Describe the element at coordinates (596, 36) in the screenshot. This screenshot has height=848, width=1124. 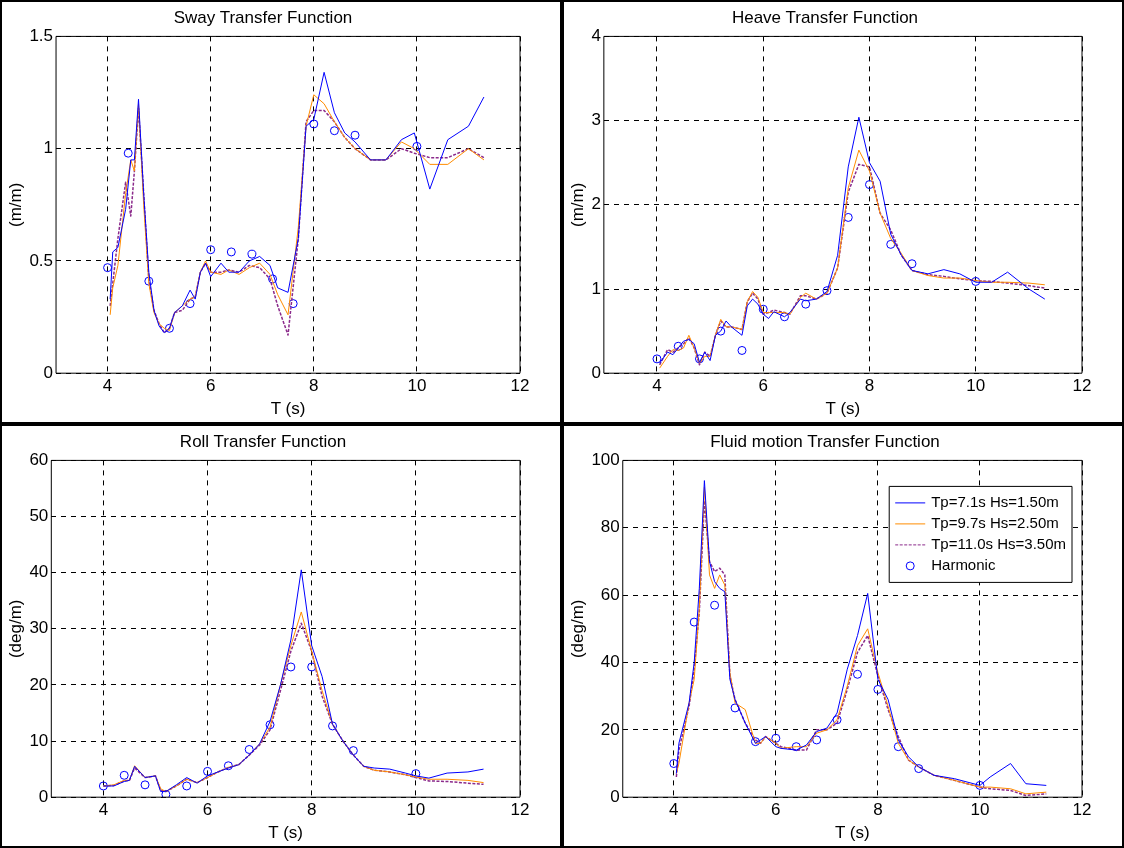
I see `y-tick-label: 4` at that location.